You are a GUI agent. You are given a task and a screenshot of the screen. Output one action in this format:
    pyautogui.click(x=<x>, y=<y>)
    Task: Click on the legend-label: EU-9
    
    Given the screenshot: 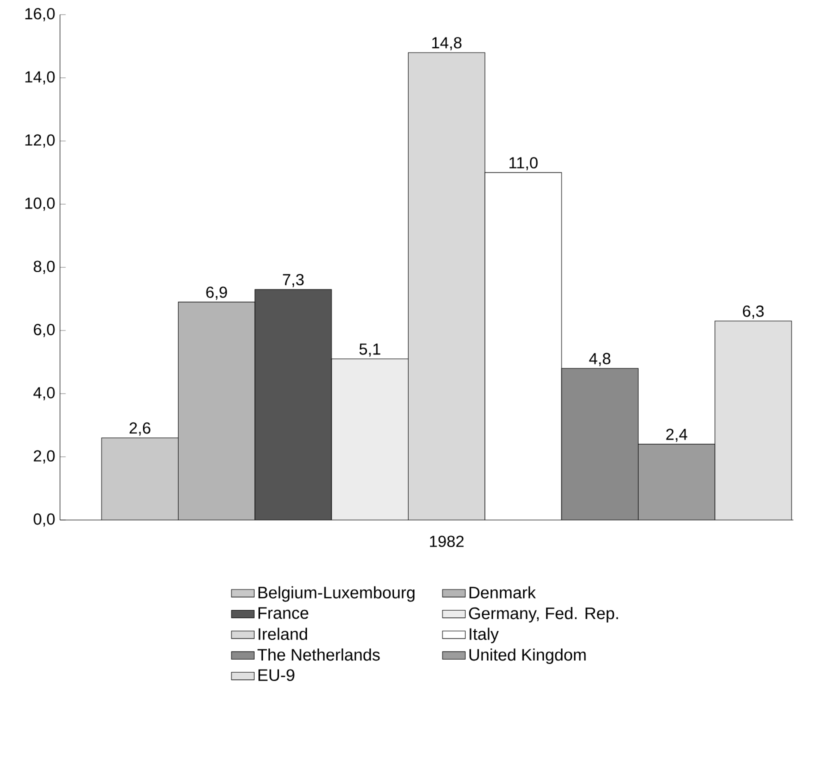 What is the action you would take?
    pyautogui.click(x=276, y=675)
    